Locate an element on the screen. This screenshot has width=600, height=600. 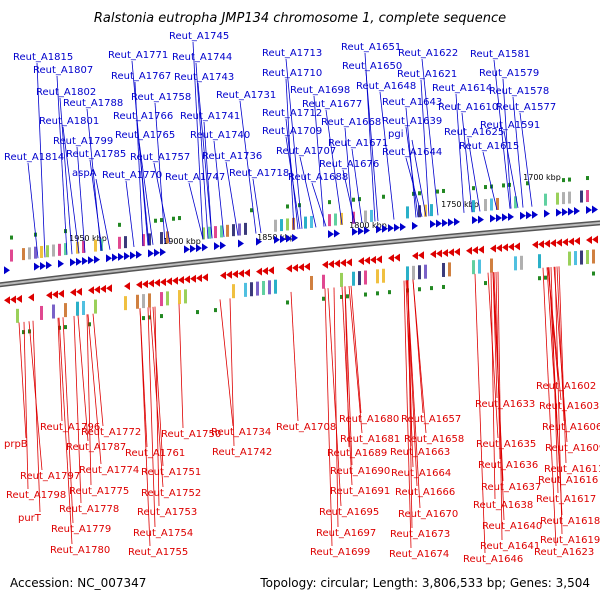
accession-text: Accession: NC_007347 is located at coordinates (78, 583).